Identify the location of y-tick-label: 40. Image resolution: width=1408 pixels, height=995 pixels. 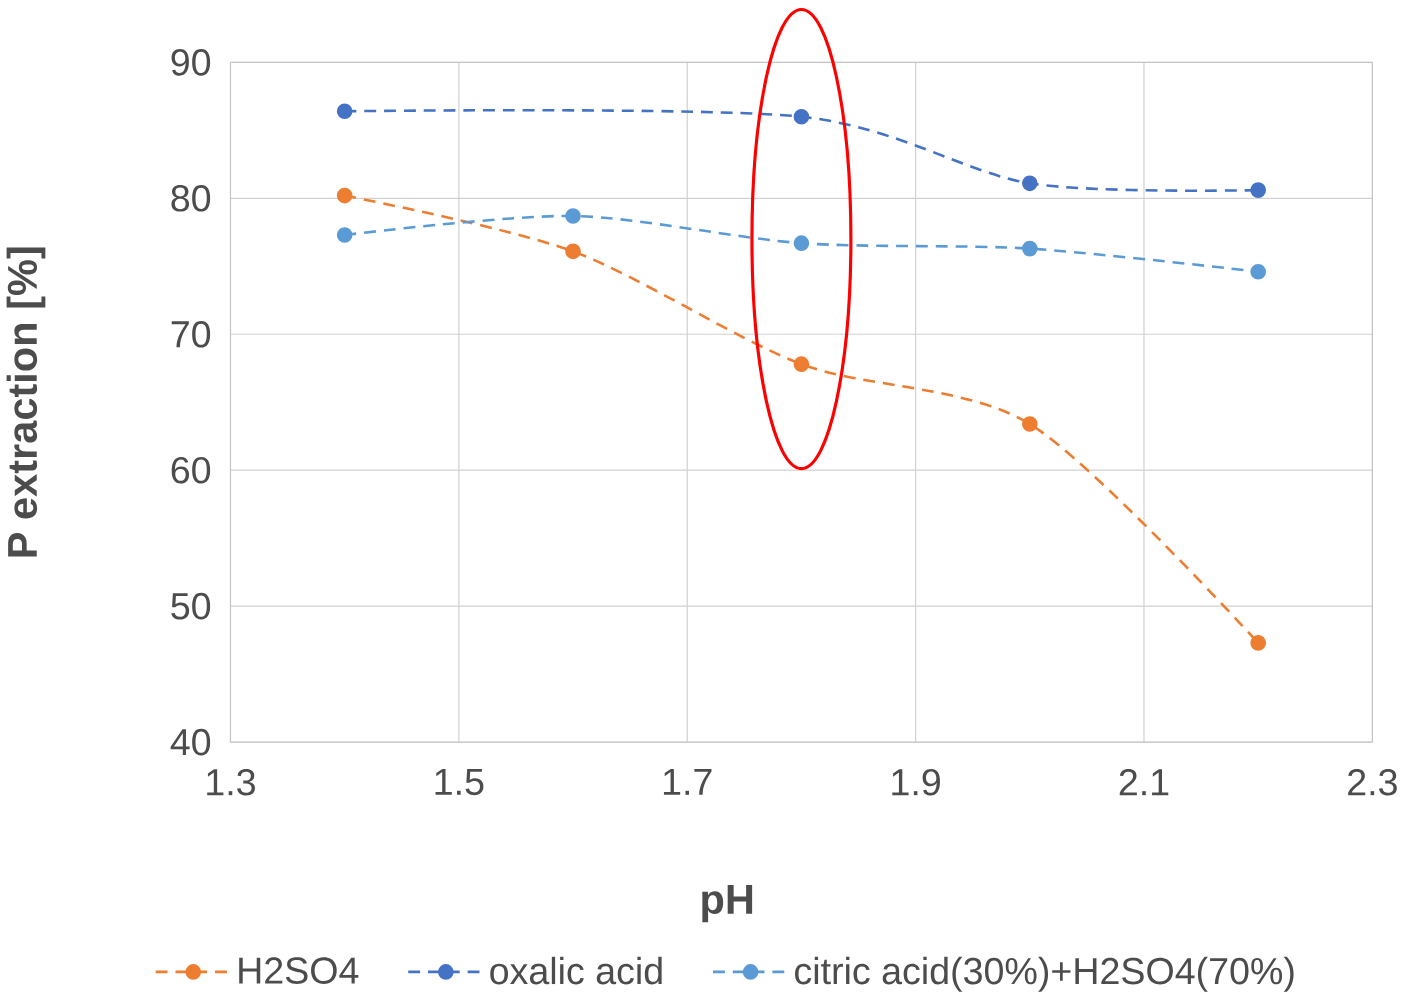
(190, 742).